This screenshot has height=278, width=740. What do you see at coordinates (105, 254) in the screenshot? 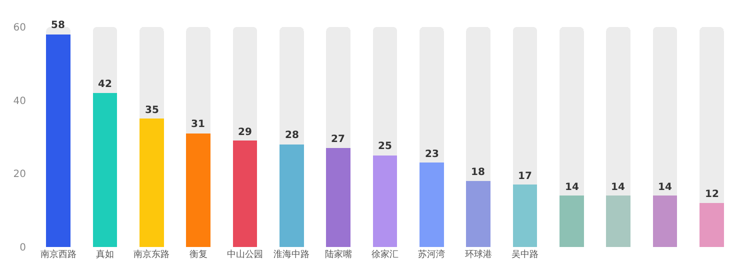
I see `x-tick-label: 真如` at bounding box center [105, 254].